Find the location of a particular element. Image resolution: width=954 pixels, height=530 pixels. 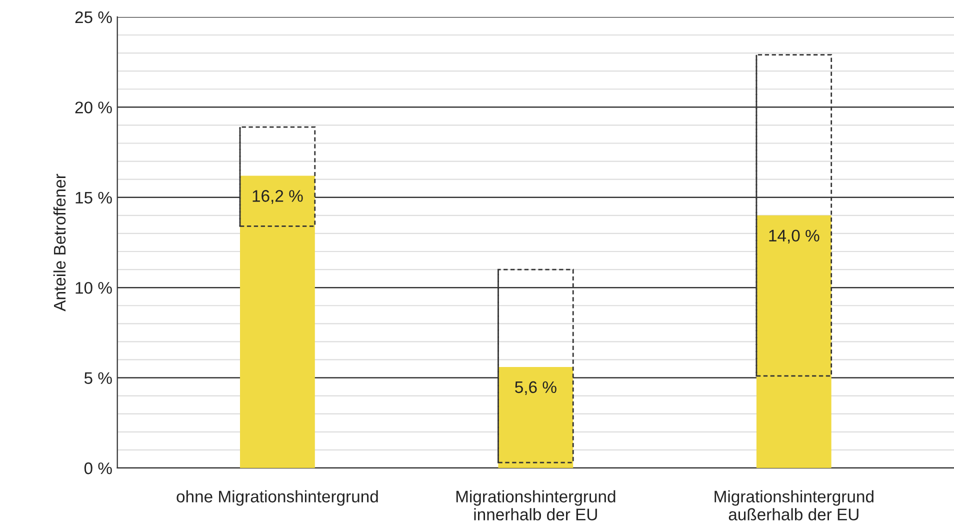

data-label: 5,6 % is located at coordinates (535, 388).